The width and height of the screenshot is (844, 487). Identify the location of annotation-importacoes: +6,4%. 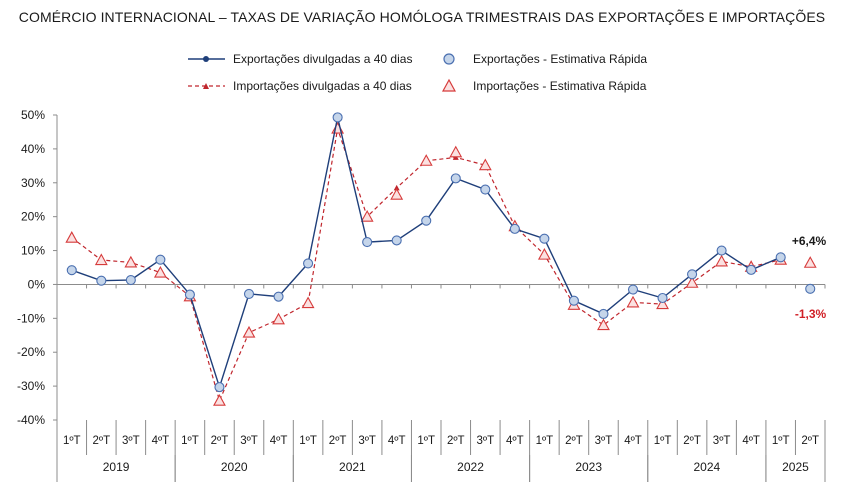
(809, 241).